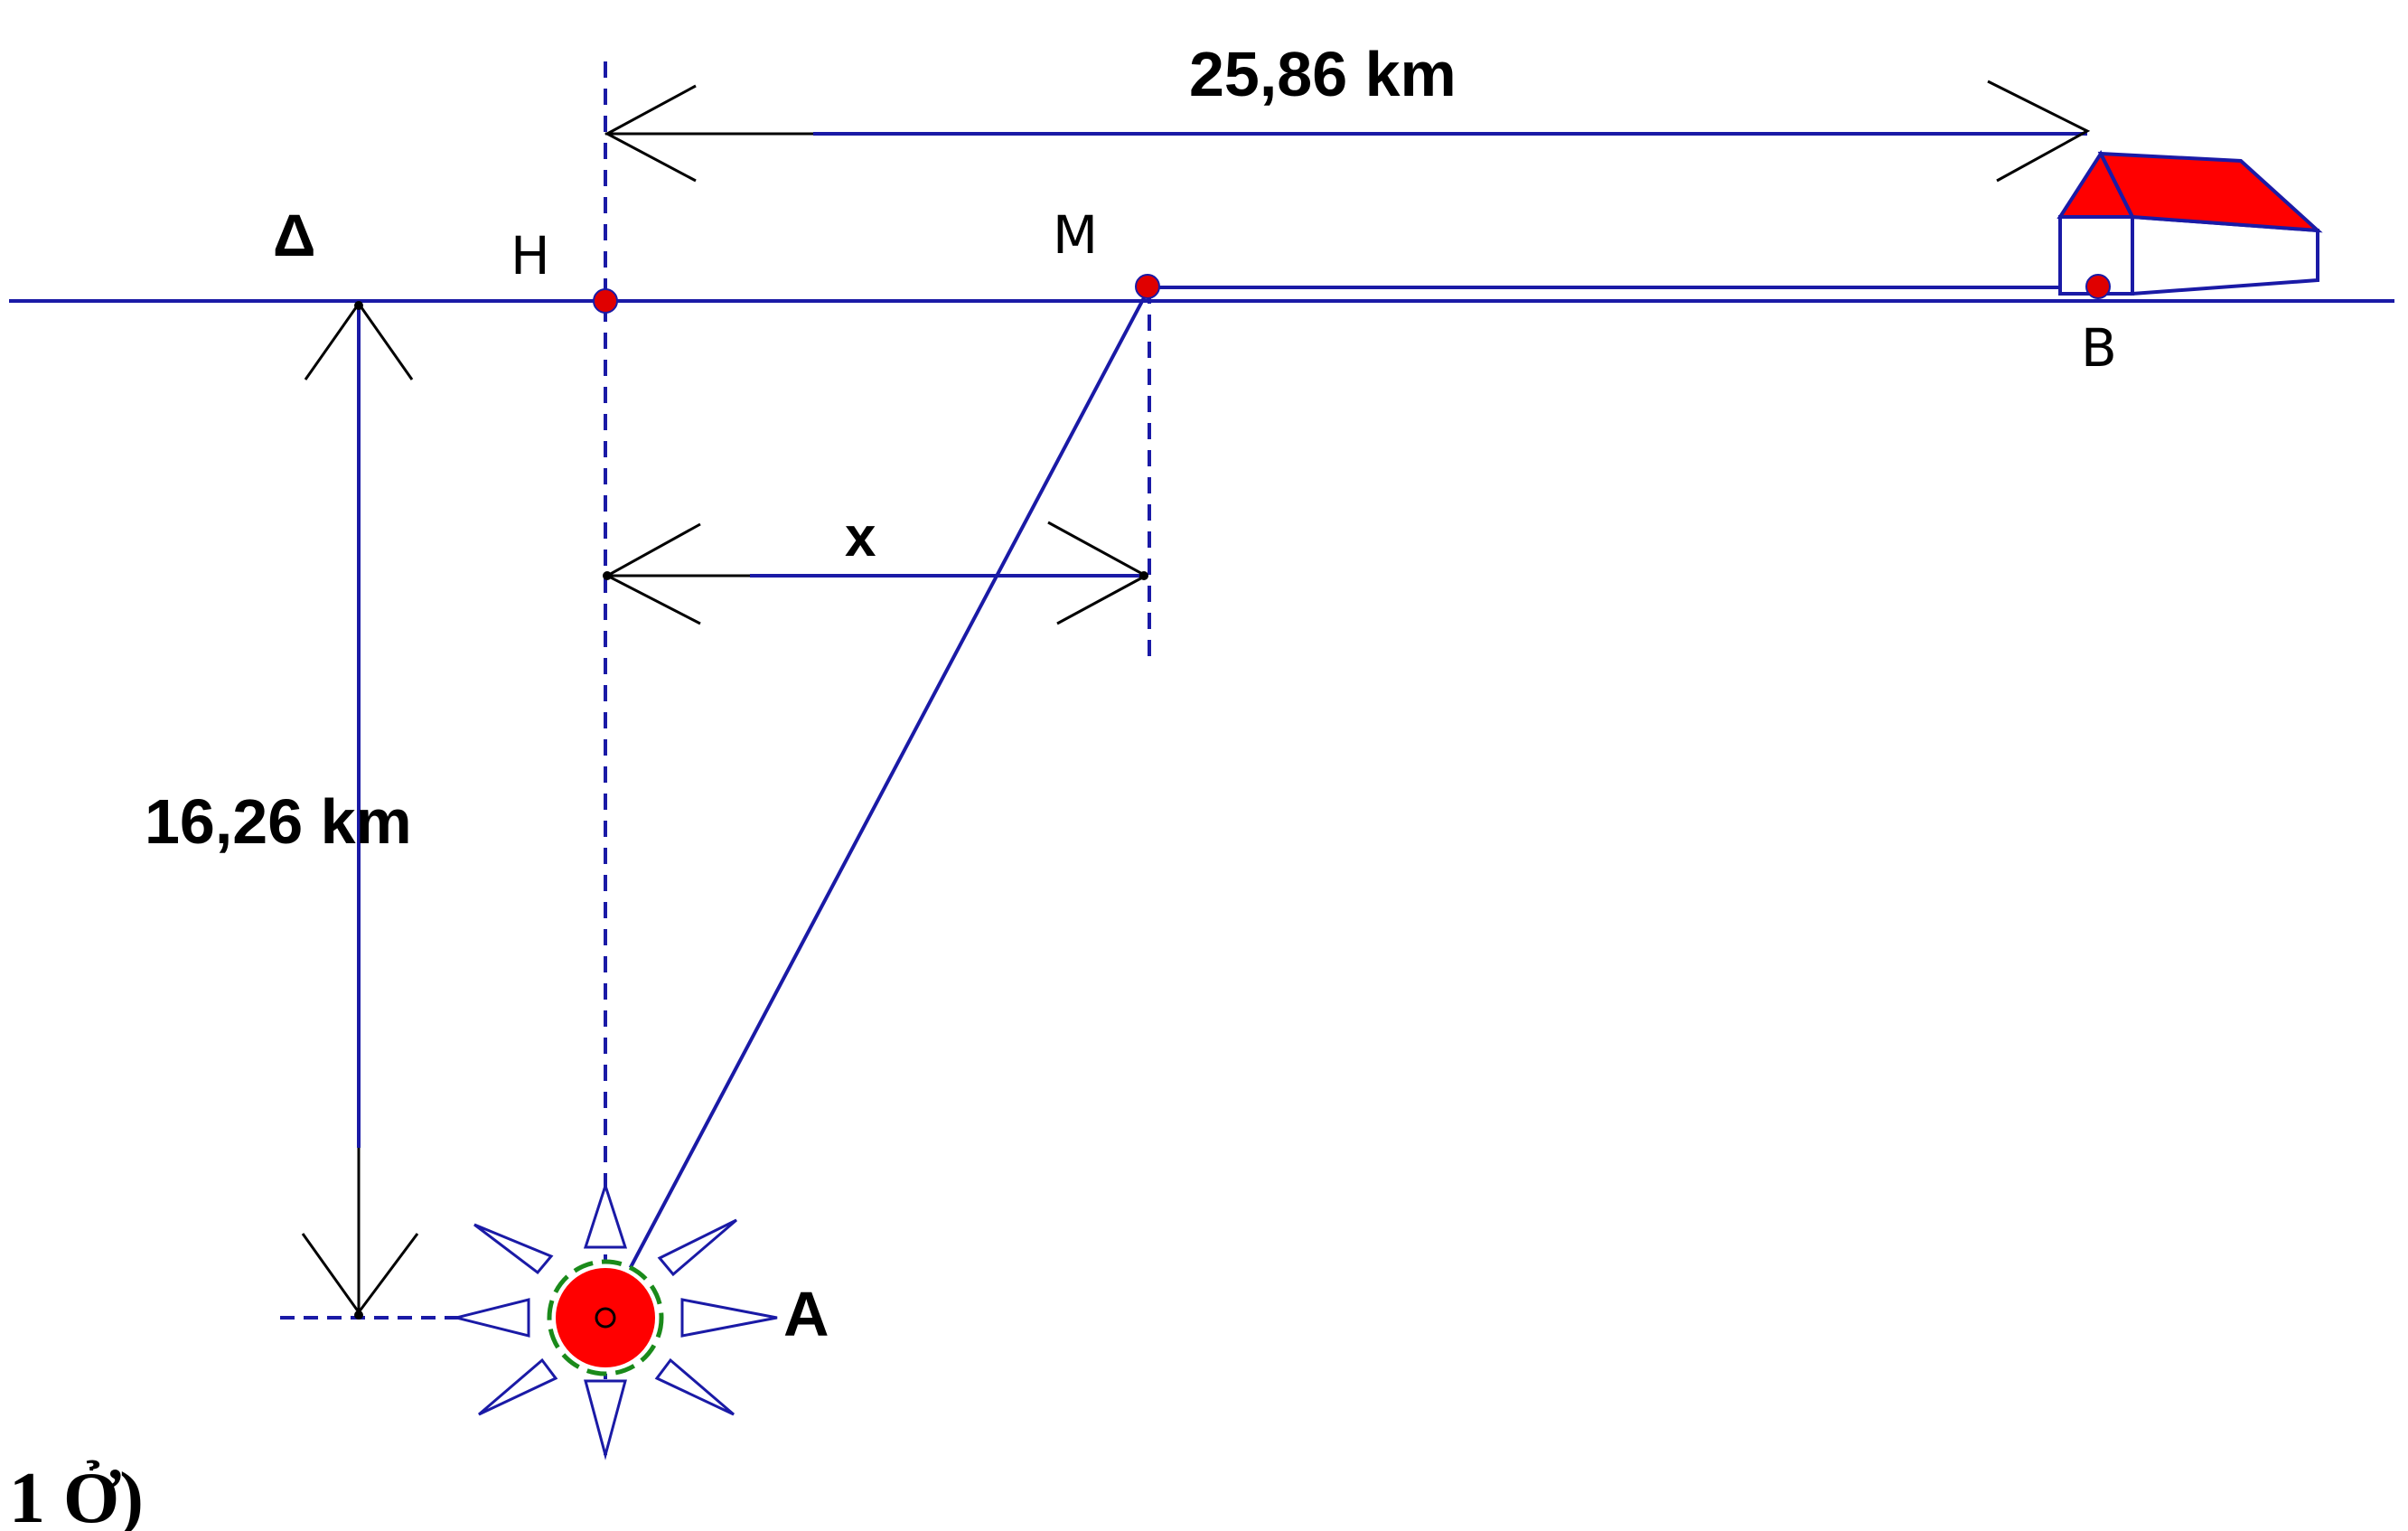 The image size is (2408, 1531). What do you see at coordinates (616, 1321) in the screenshot?
I see `starburst-icon` at bounding box center [616, 1321].